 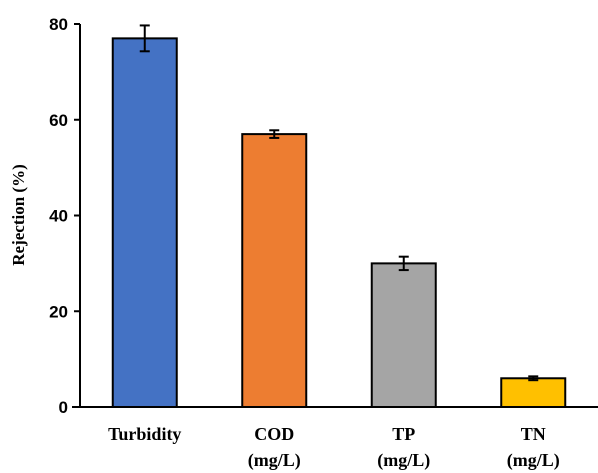 I want to click on y-tick-label: 0, so click(x=63, y=407).